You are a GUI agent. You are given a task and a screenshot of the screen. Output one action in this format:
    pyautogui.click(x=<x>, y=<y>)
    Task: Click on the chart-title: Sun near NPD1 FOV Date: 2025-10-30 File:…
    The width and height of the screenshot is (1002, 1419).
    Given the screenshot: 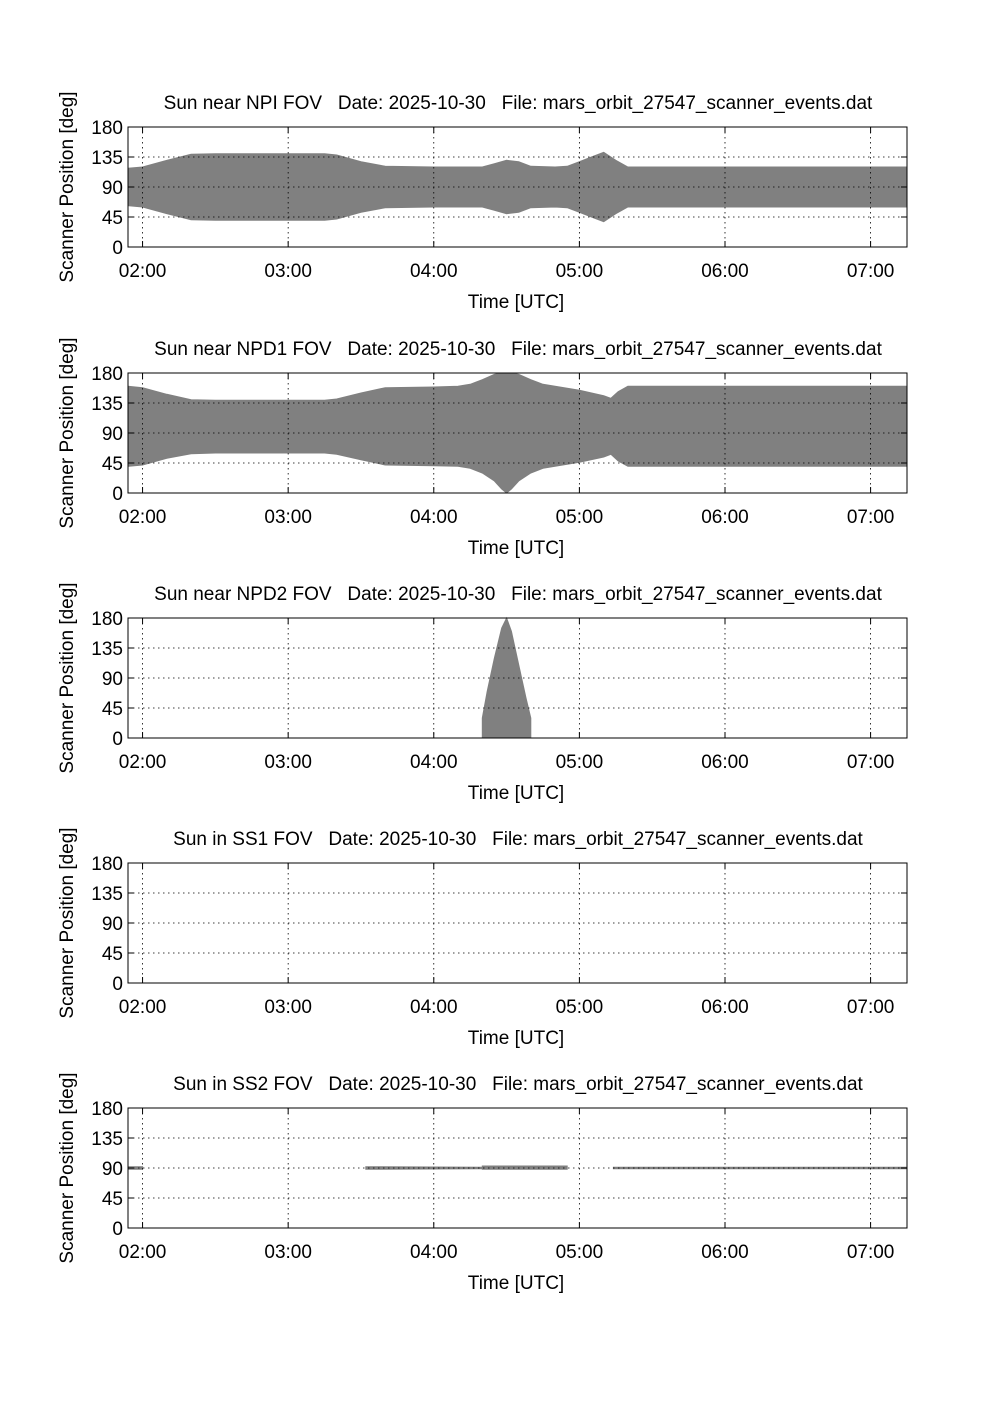 What is the action you would take?
    pyautogui.click(x=518, y=349)
    